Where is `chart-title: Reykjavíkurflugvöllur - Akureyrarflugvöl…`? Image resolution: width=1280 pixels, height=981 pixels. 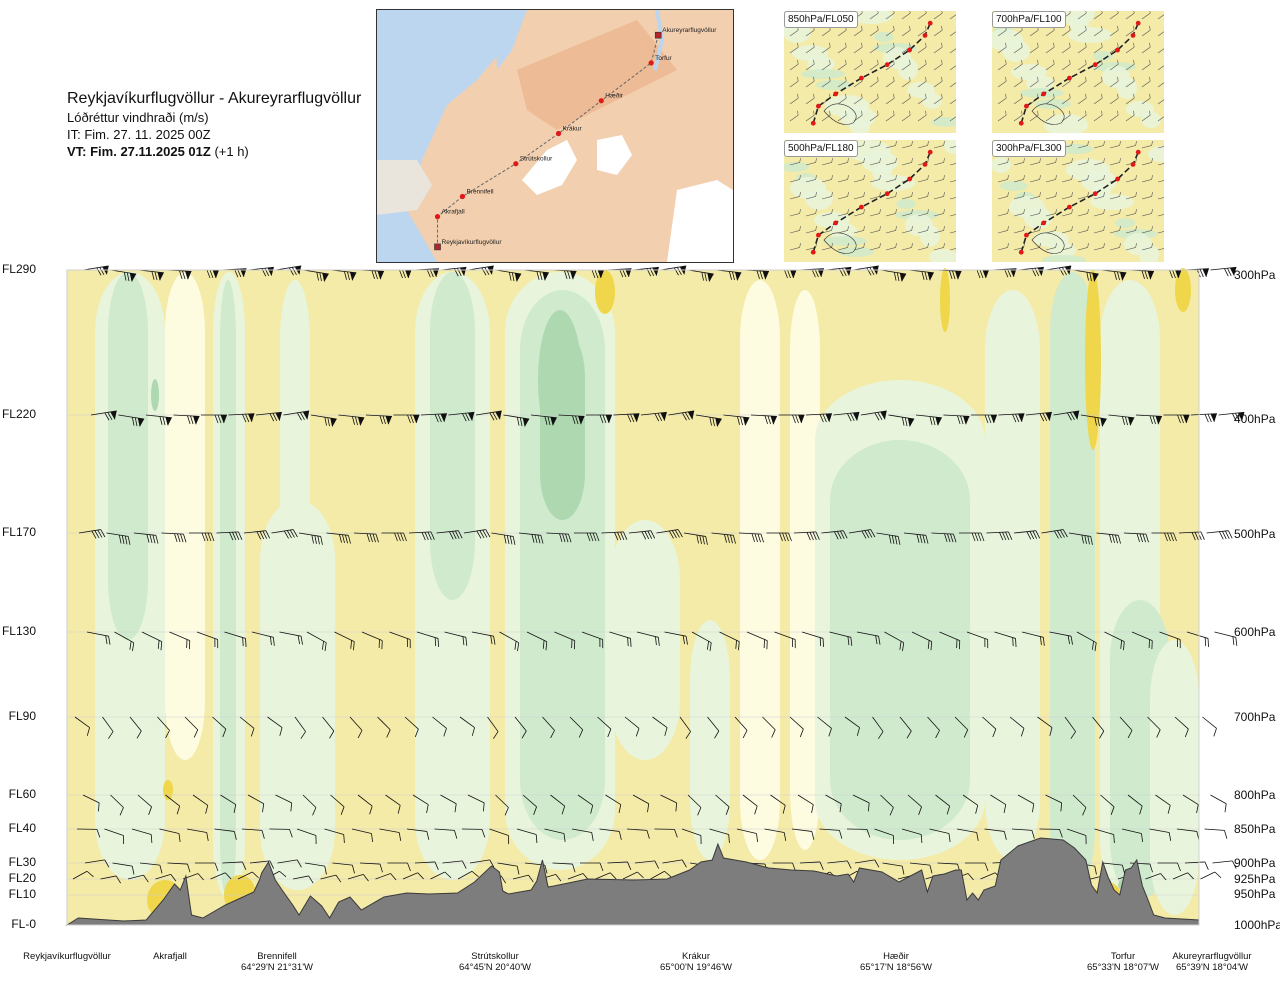 chart-title: Reykjavíkurflugvöllur - Akureyrarflugvöl… is located at coordinates (214, 98).